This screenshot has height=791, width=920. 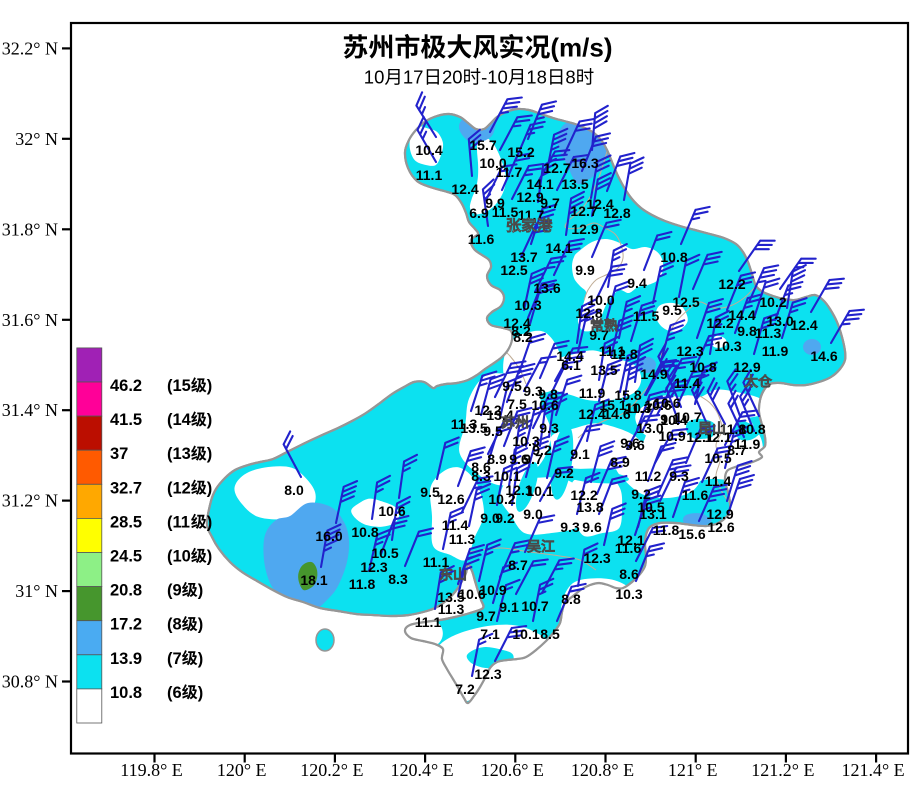 What do you see at coordinates (174, 625) in the screenshot?
I see `svg-text: (8` at bounding box center [174, 625].